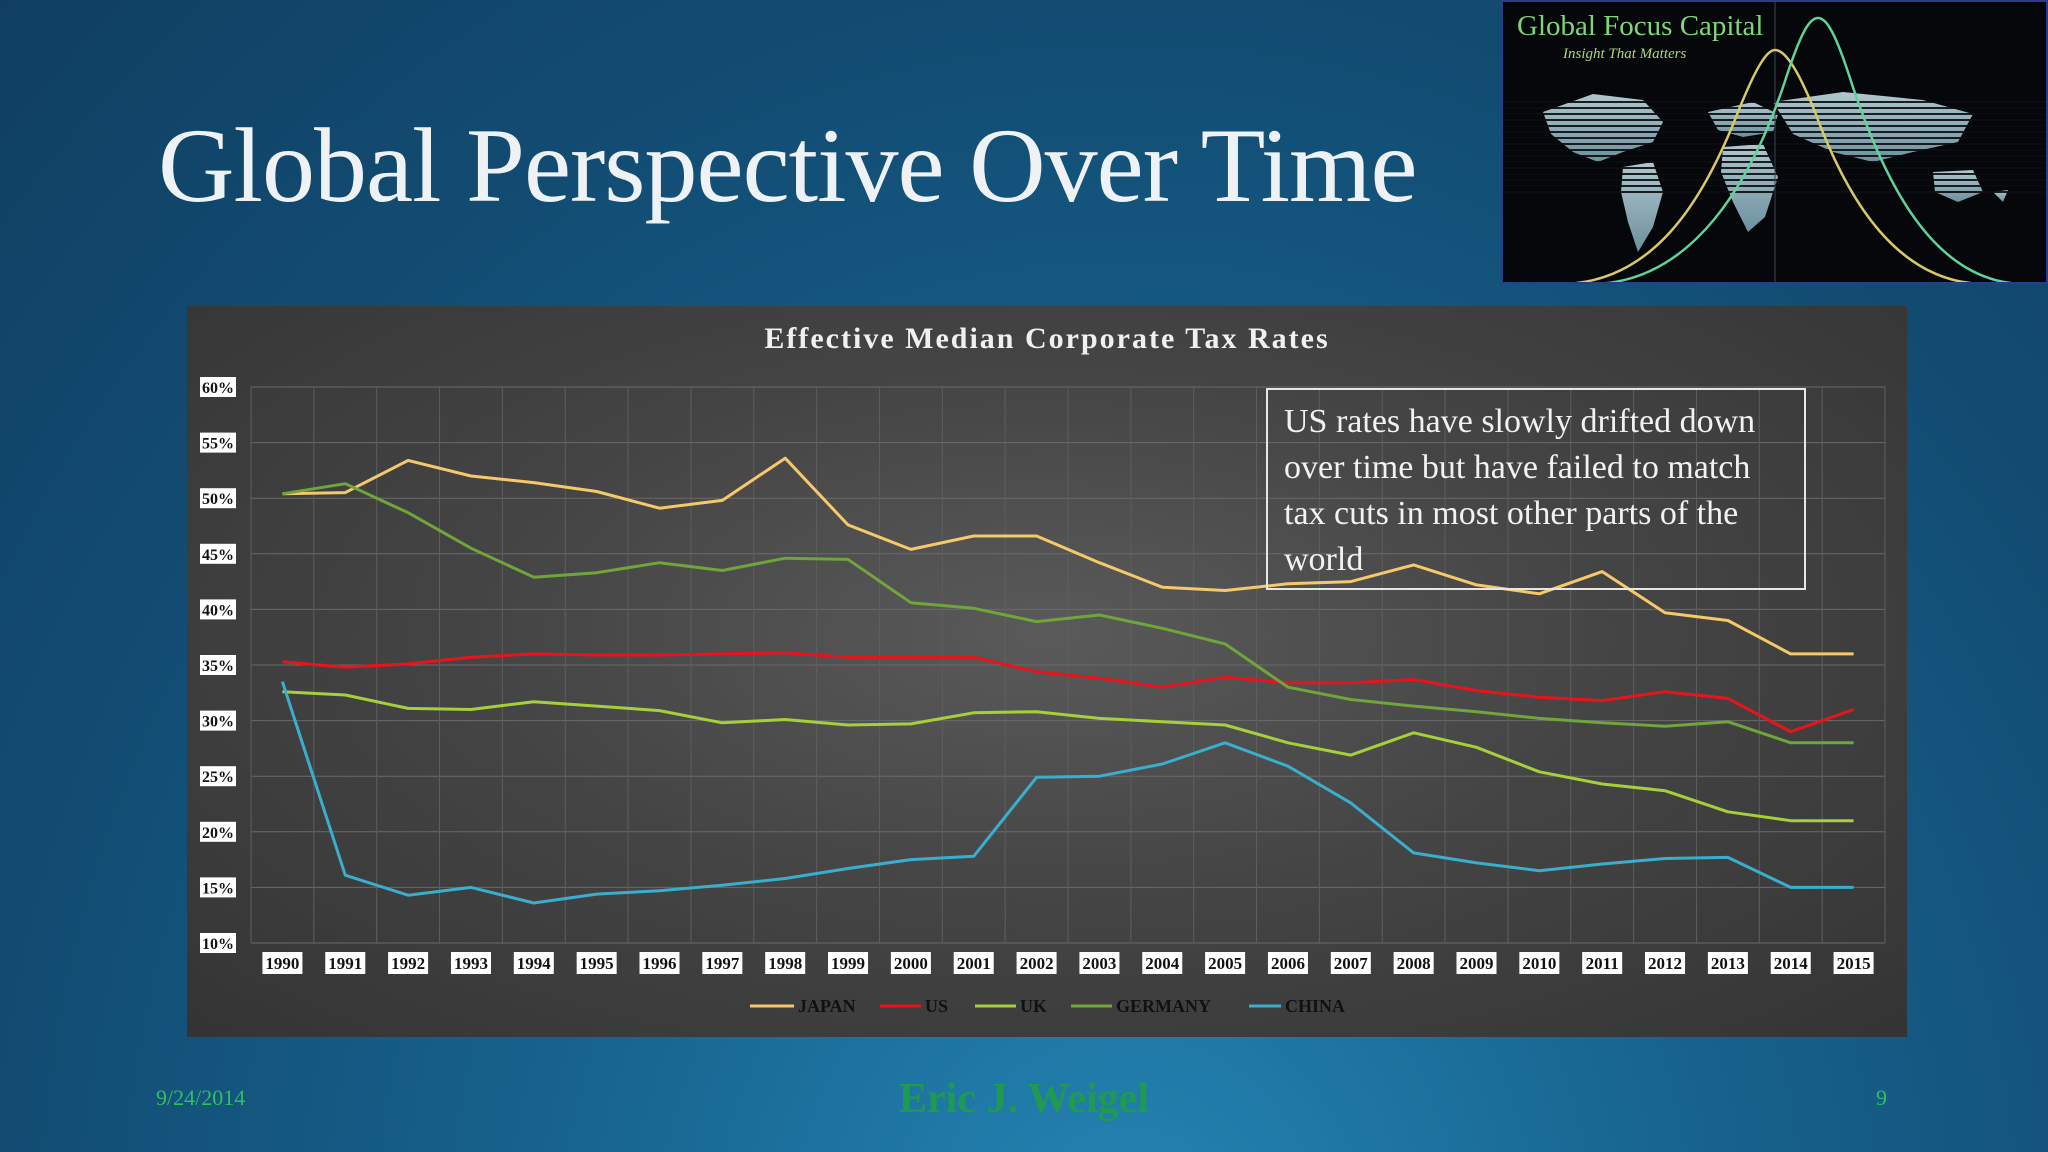 This screenshot has height=1152, width=2048. I want to click on y-tick-label: 20%, so click(218, 833).